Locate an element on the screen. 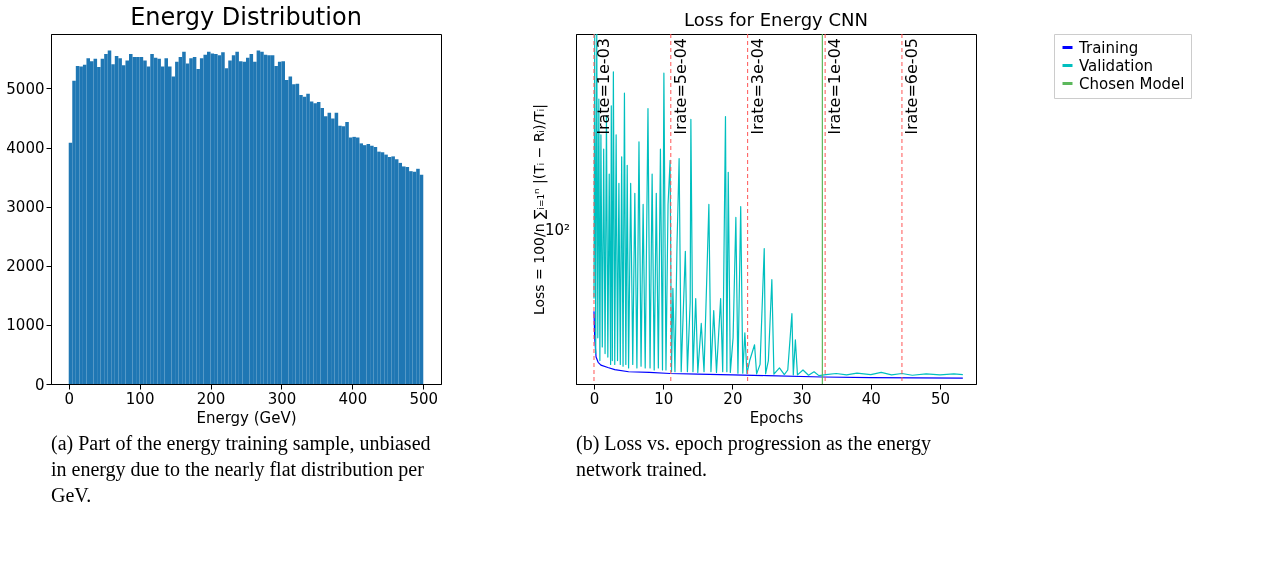 The height and width of the screenshot is (579, 1273). y-tick-label: 0 is located at coordinates (39, 384).